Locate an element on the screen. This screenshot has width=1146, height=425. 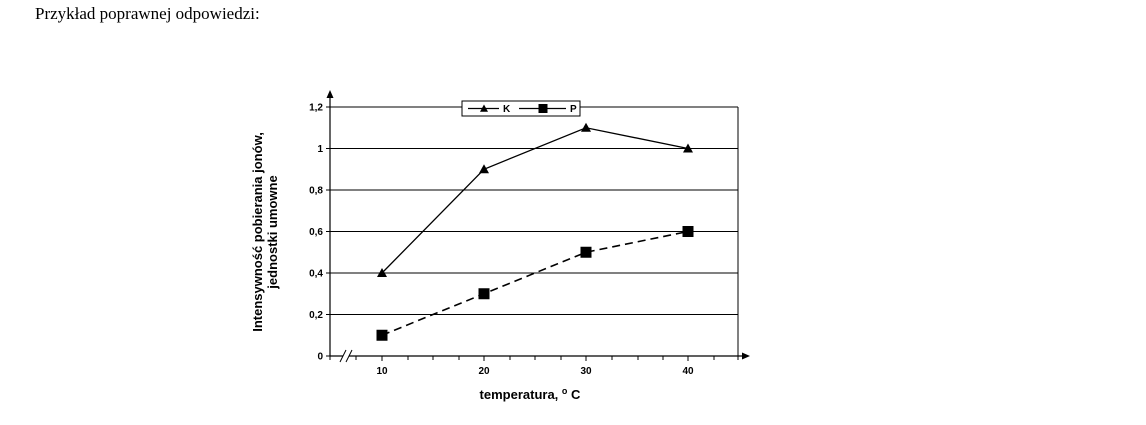
y-tick-label: 0,8 is located at coordinates (316, 191).